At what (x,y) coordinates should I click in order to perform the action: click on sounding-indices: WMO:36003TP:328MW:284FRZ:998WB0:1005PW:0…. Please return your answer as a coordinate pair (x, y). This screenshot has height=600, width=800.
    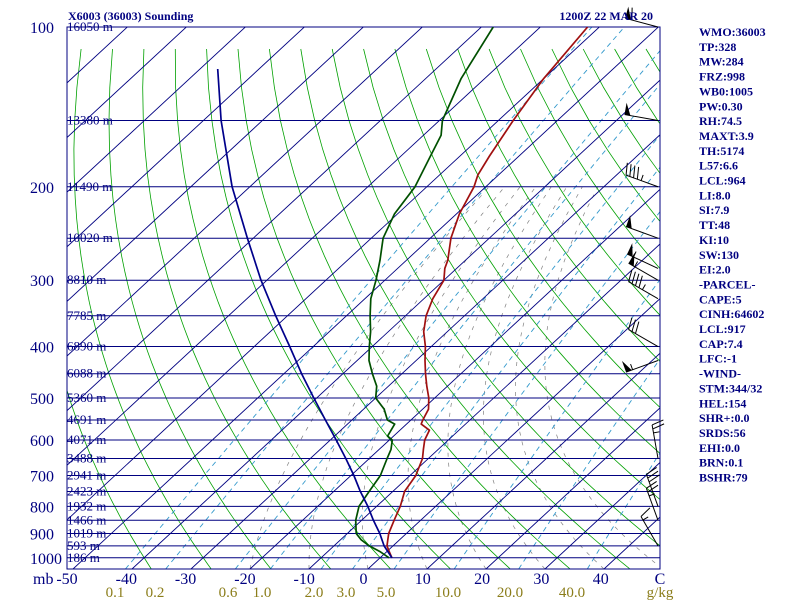
    Looking at the image, I should click on (732, 255).